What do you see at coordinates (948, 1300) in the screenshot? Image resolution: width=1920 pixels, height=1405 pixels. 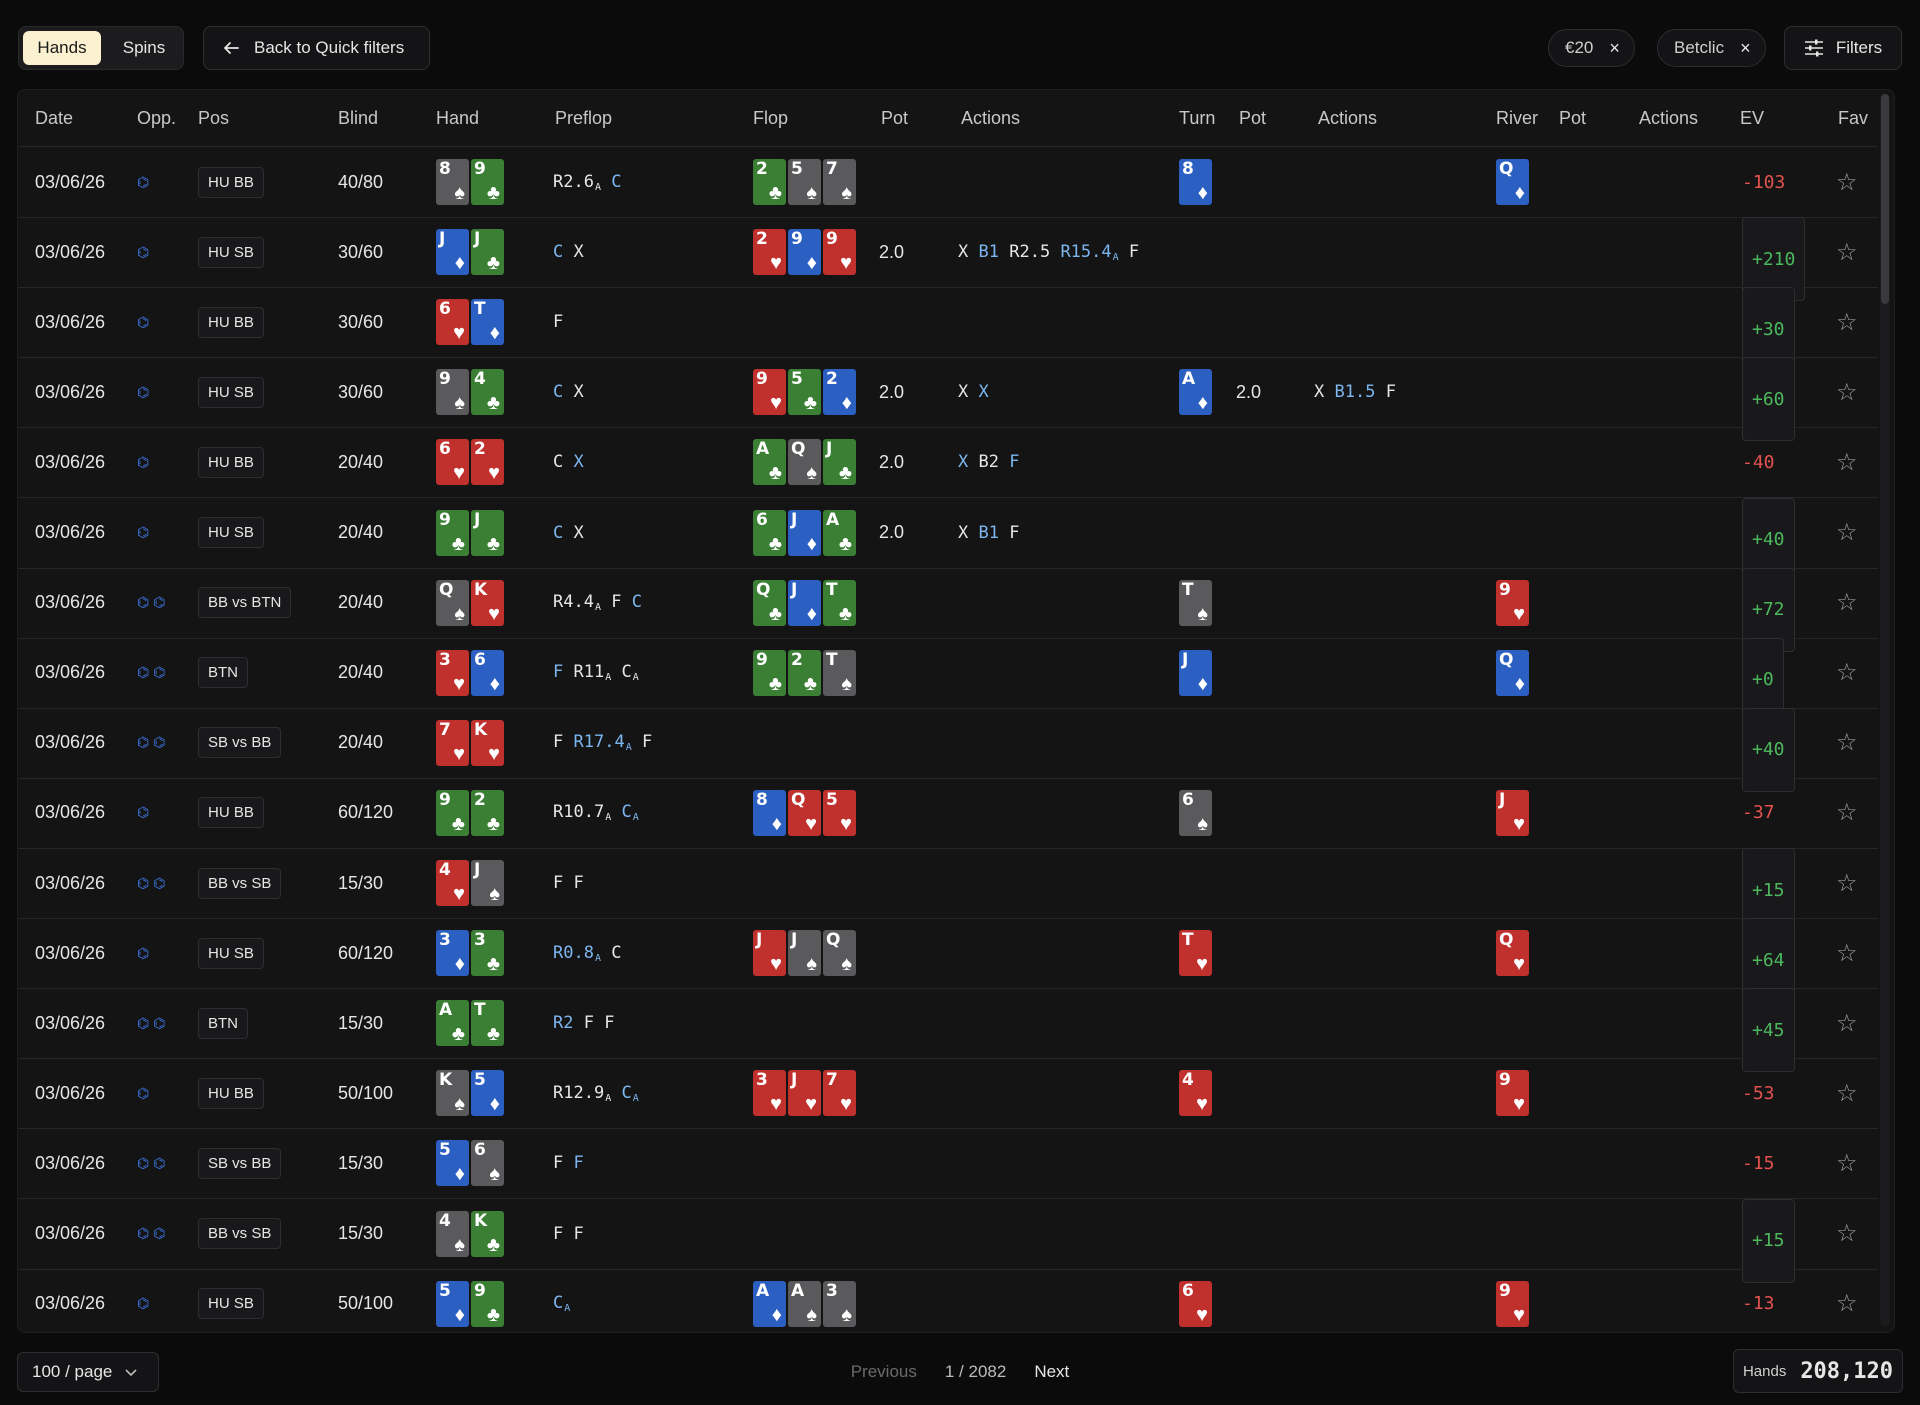 I see `table-row: 03/06/26 ⌬ HU SB 50/100 5 ♦ 9 ♣ CA A ♦ A ♠ 3 ♠ 6 ♥ 9 ♥ -13 ☆` at bounding box center [948, 1300].